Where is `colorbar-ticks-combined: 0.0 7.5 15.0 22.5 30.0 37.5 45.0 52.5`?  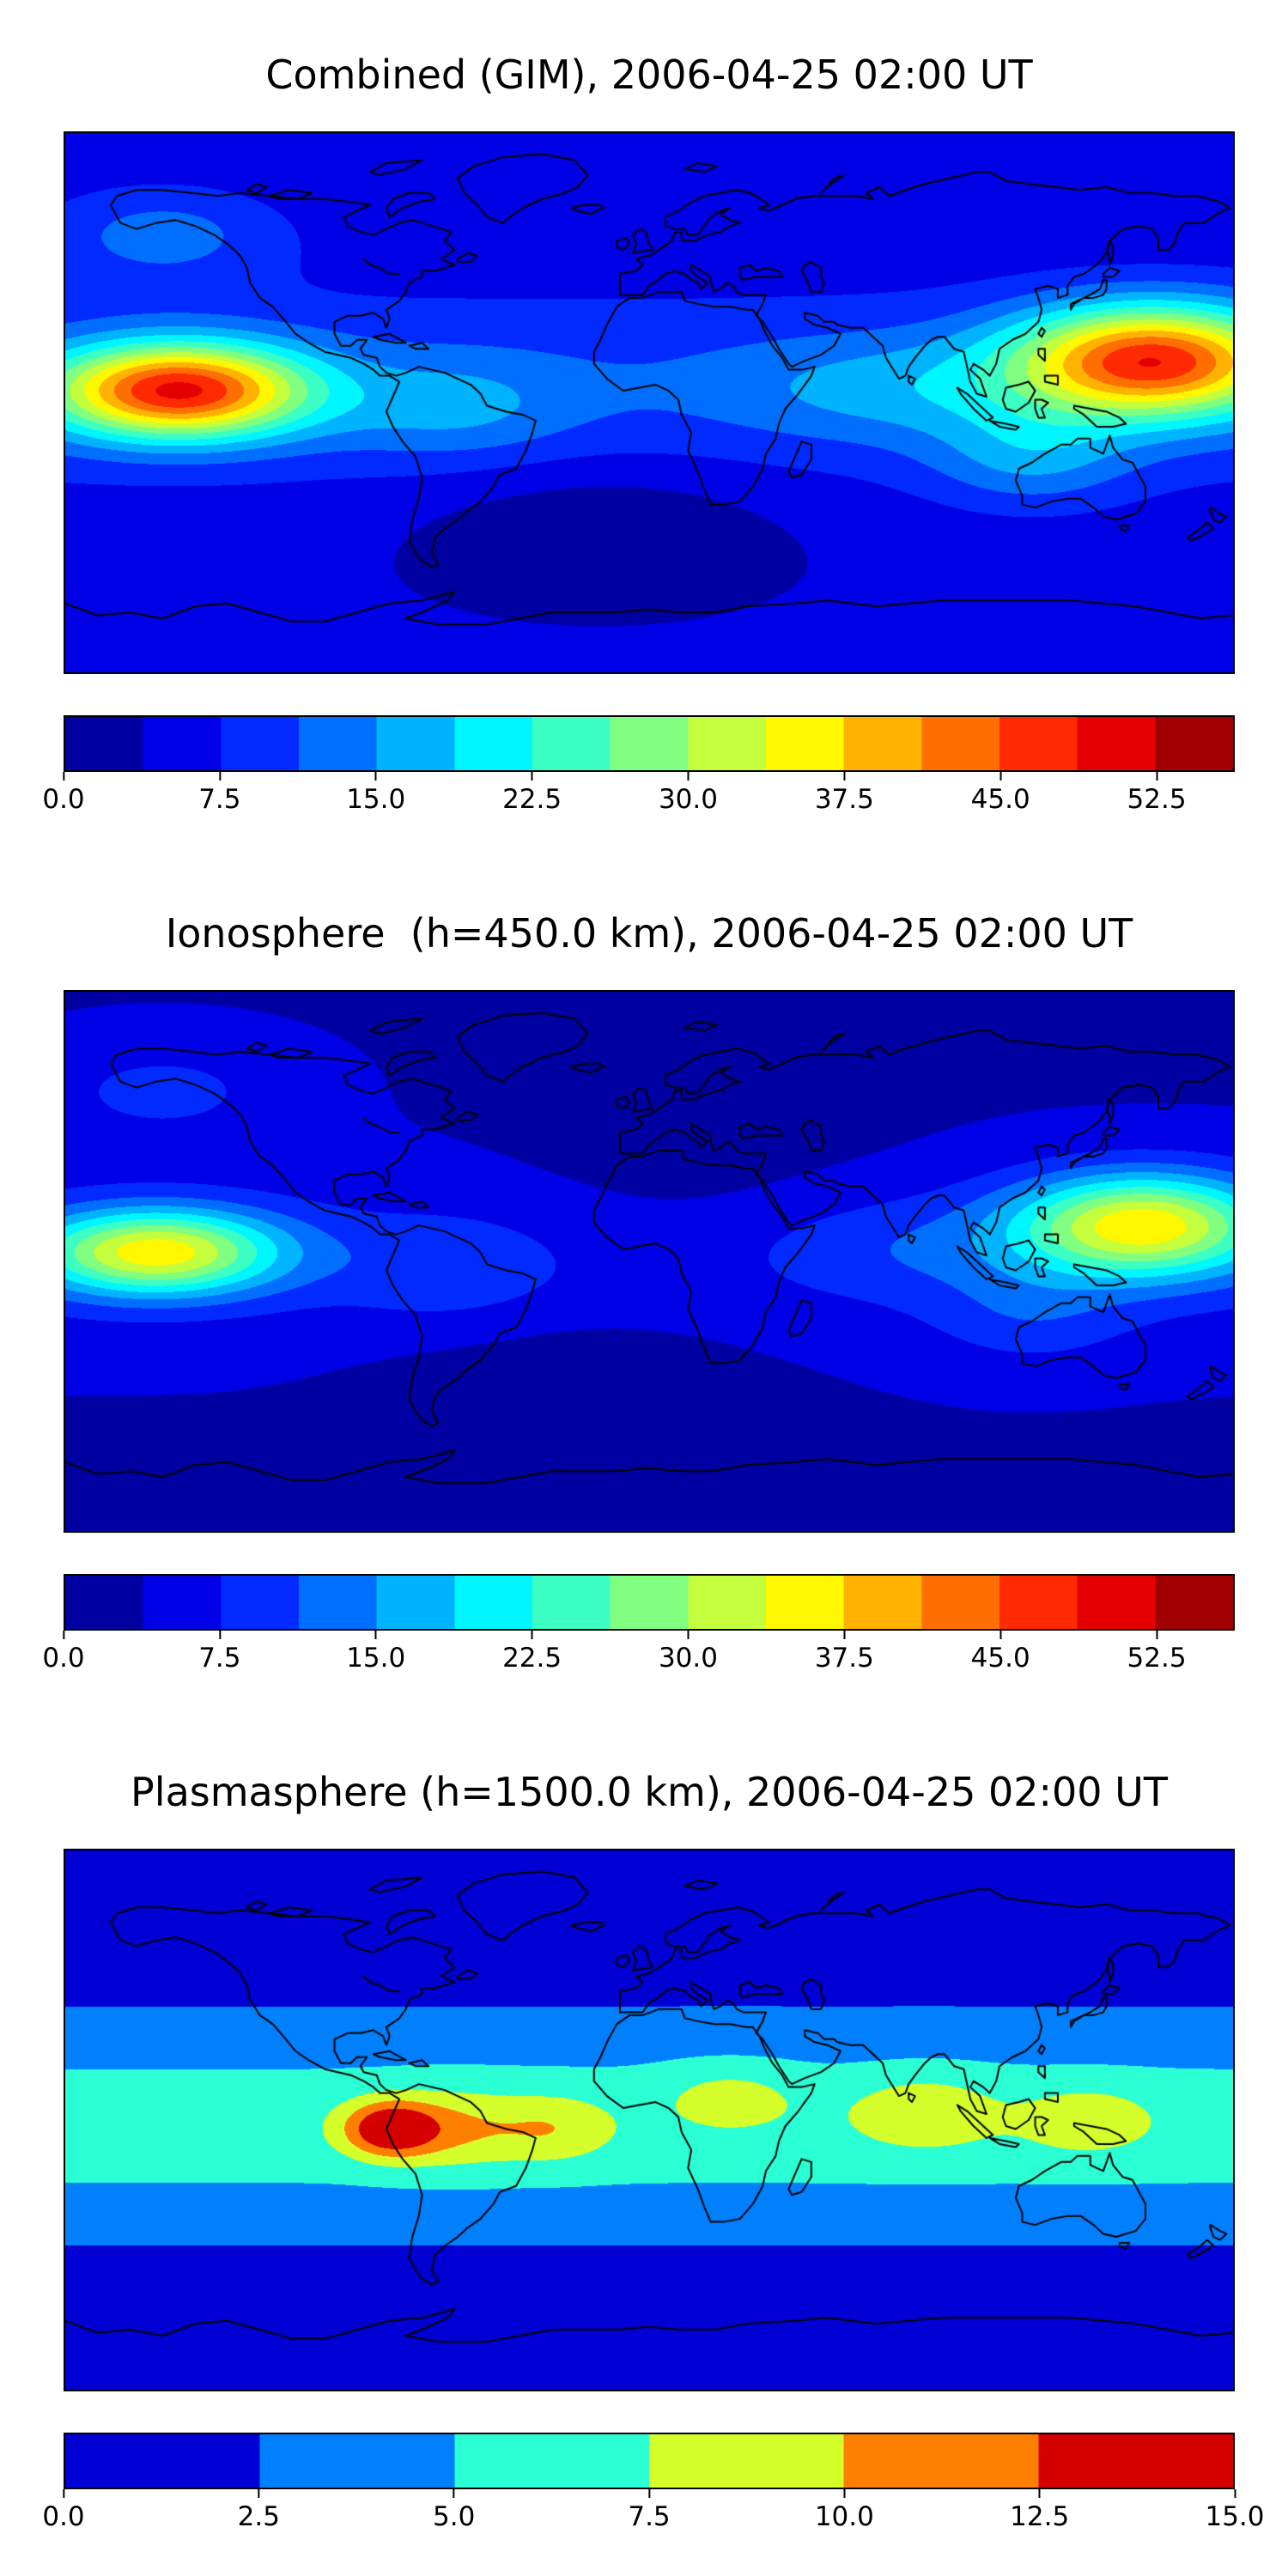 colorbar-ticks-combined: 0.0 7.5 15.0 22.5 30.0 37.5 45.0 52.5 is located at coordinates (638, 797).